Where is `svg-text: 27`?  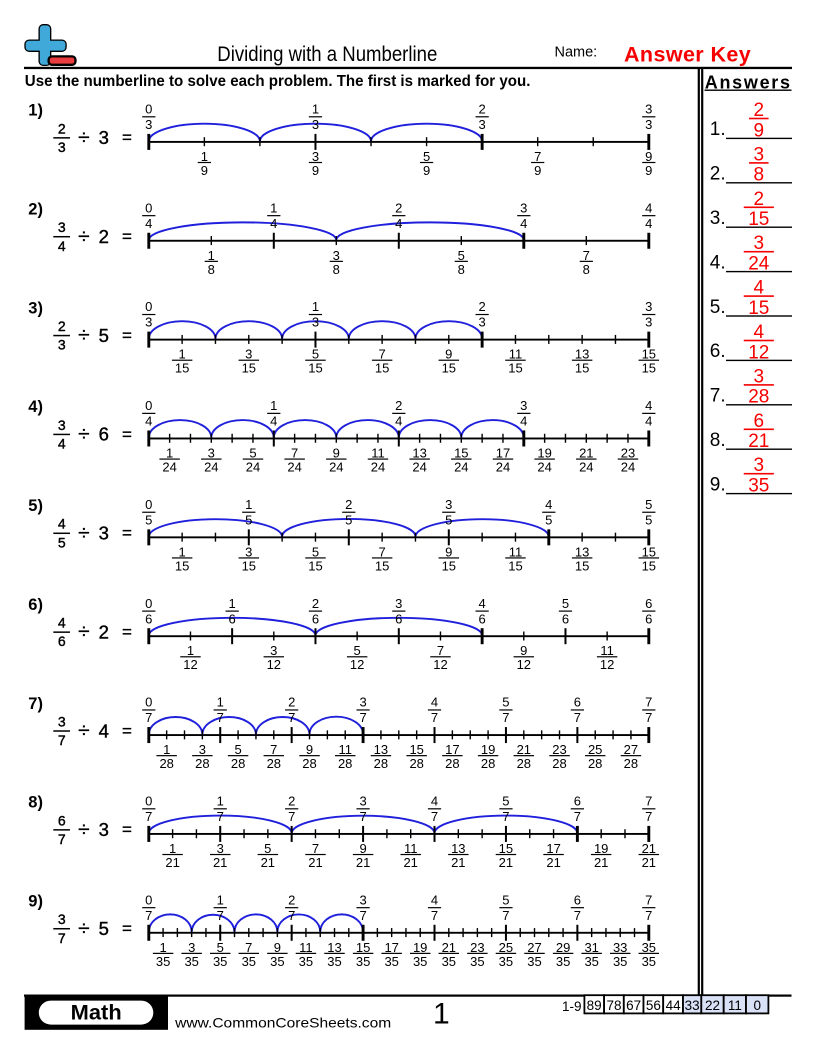
svg-text: 27 is located at coordinates (631, 749).